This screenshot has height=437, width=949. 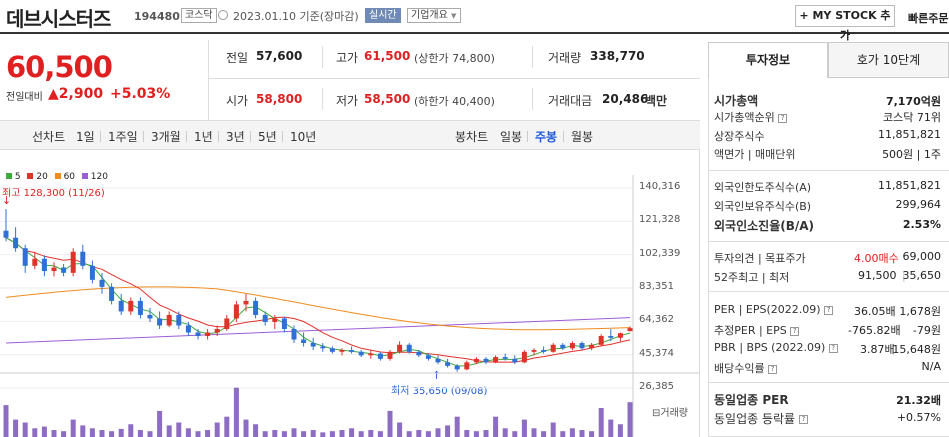 What do you see at coordinates (736, 101) in the screenshot?
I see `market-cap-label: 시가총액` at bounding box center [736, 101].